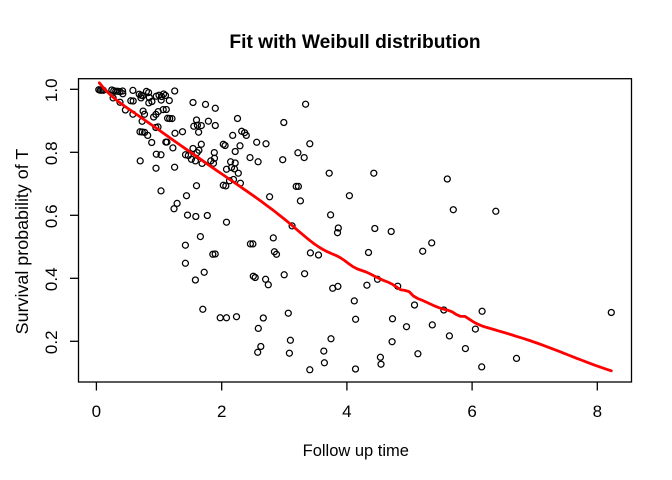 This screenshot has height=480, width=672. I want to click on svg-text: 1.0, so click(51, 90).